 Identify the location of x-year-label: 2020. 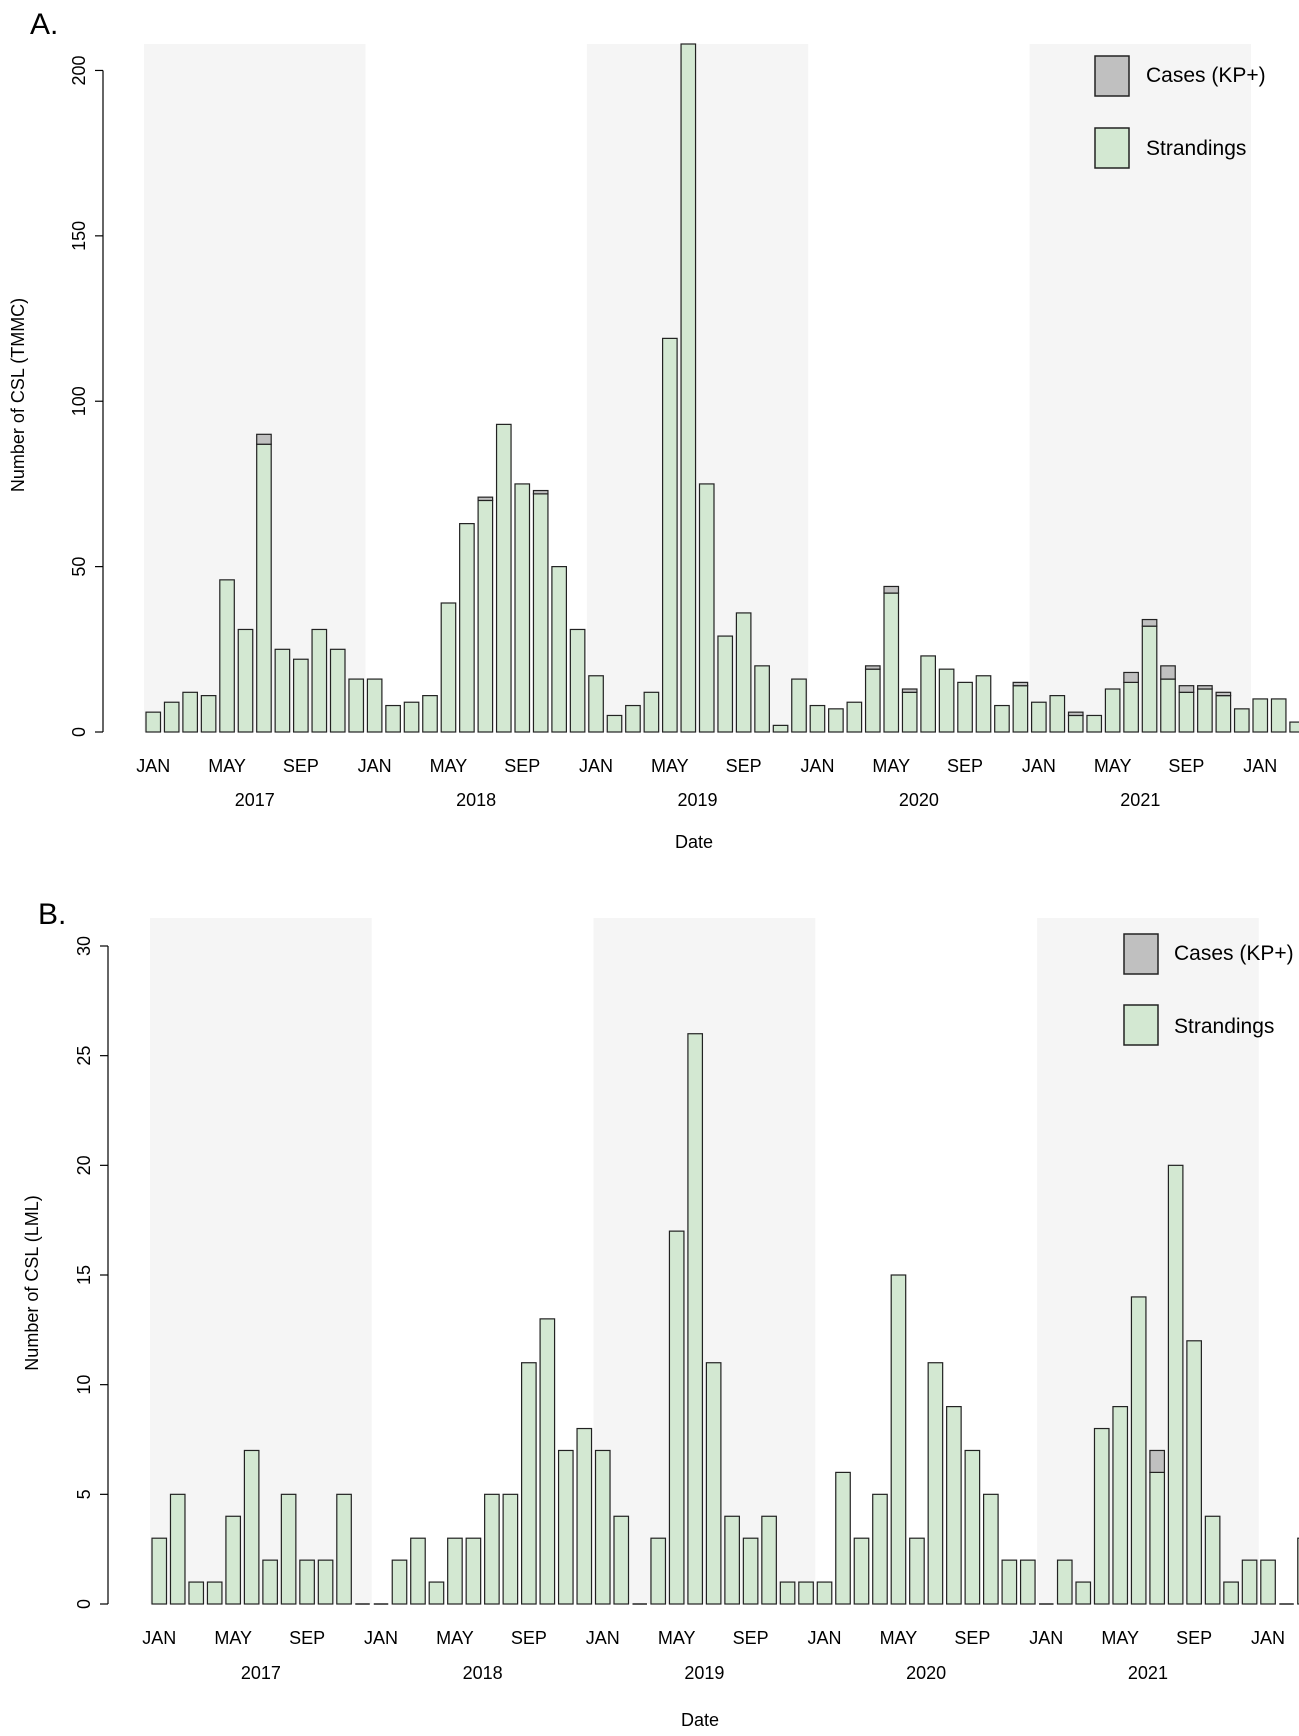
(919, 800).